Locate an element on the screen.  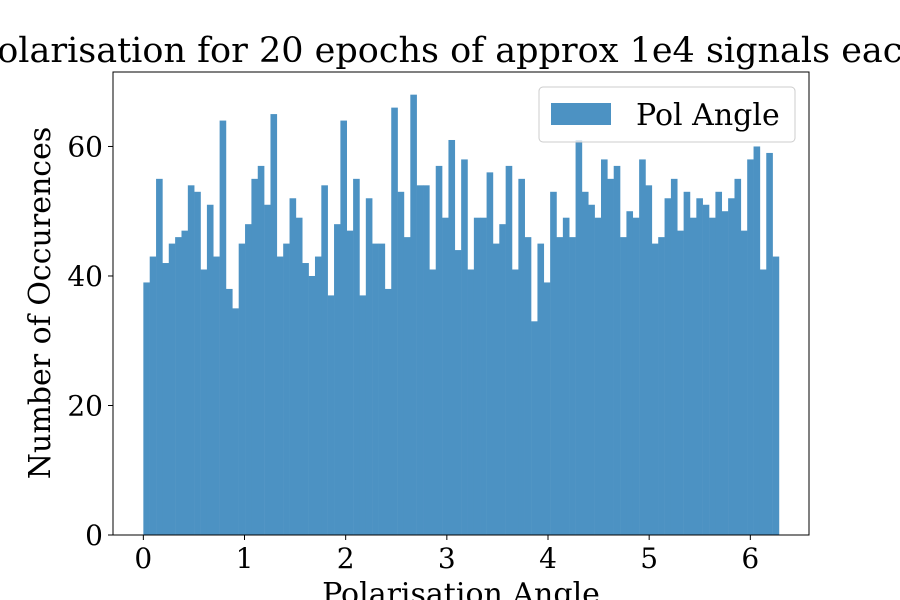
y-tick-label: 40 is located at coordinates (85, 276).